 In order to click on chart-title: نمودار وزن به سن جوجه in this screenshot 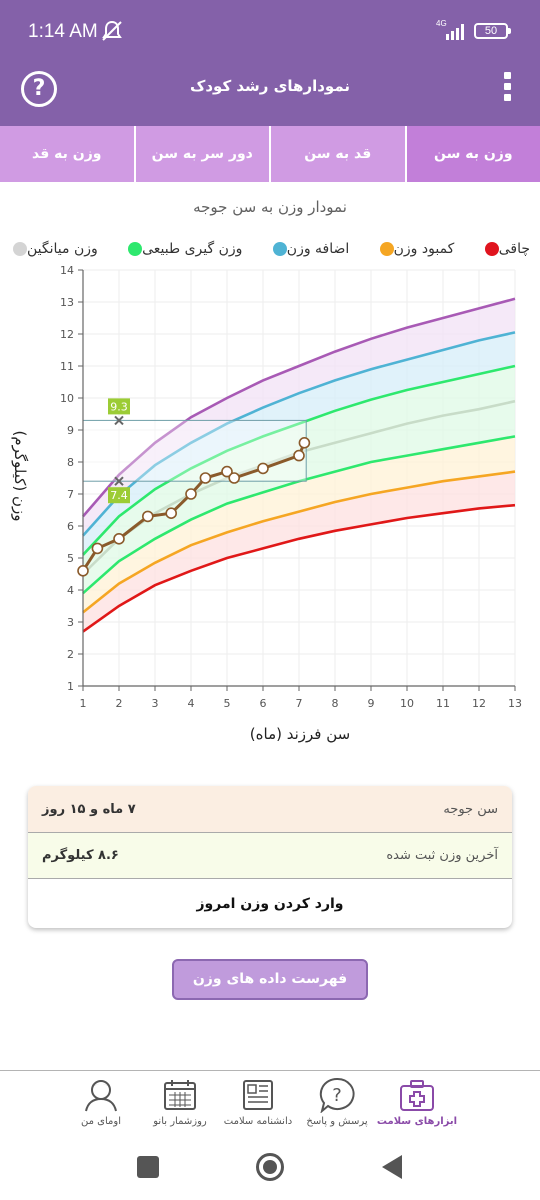, I will do `click(270, 207)`.